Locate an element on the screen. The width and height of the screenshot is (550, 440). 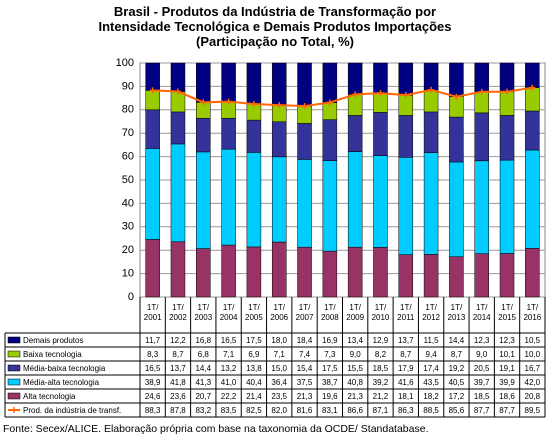
value-label: 15,4 is located at coordinates (304, 368).